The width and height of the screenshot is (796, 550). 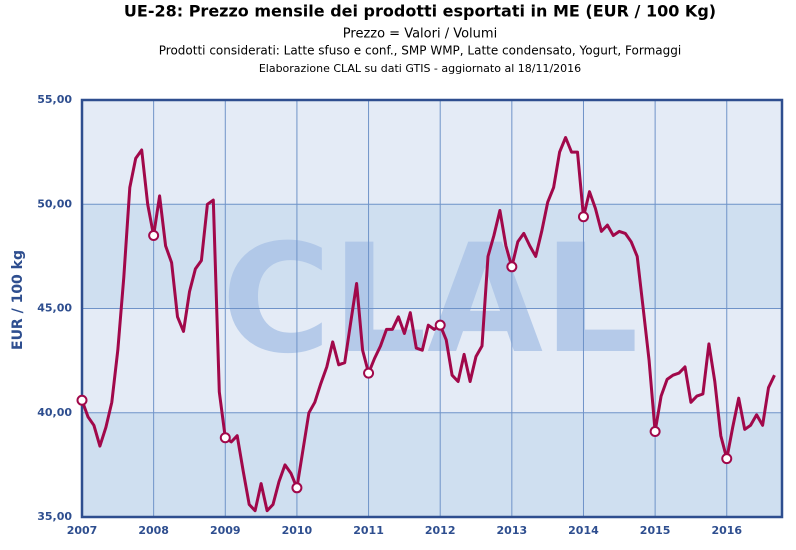 What do you see at coordinates (583, 530) in the screenshot?
I see `x-tick-label: 2014` at bounding box center [583, 530].